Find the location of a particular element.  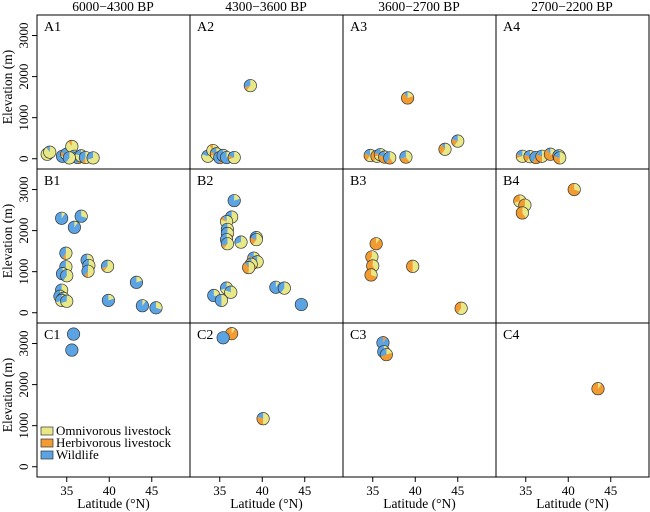

legend-entry-omnivorous: Omnivorous livestock is located at coordinates (106, 430).